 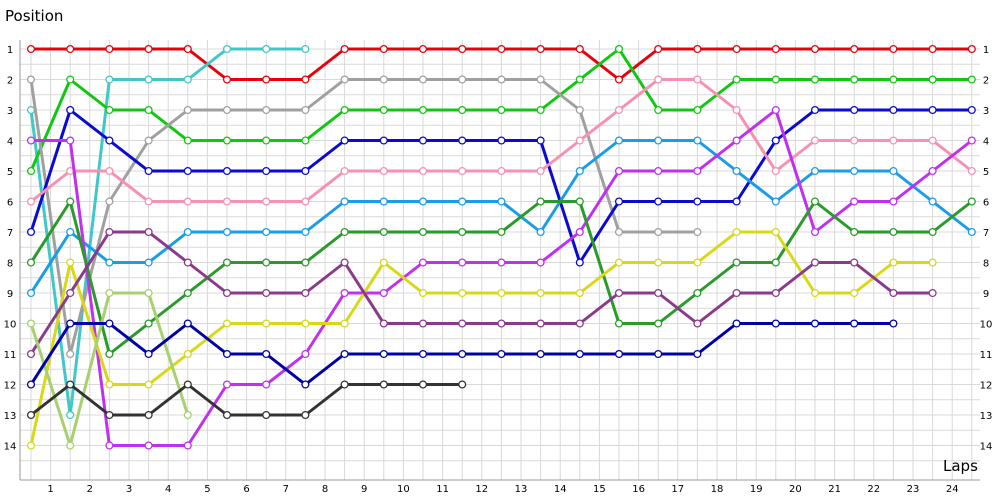 What do you see at coordinates (10, 111) in the screenshot?
I see `y-tick-label-left: 3` at bounding box center [10, 111].